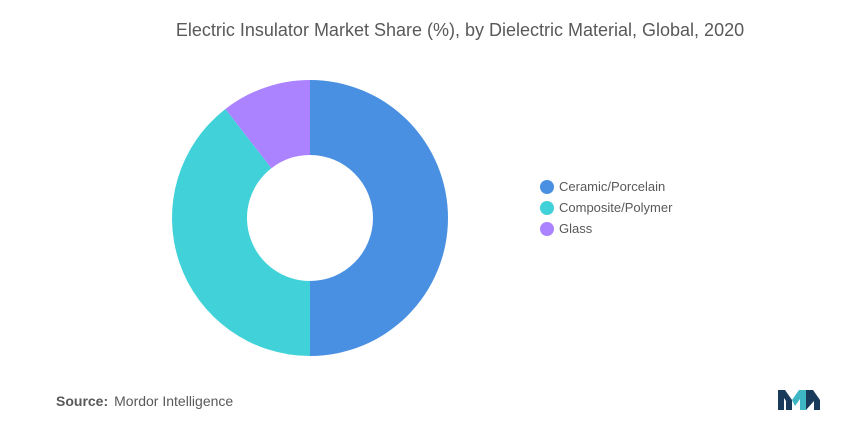 The width and height of the screenshot is (862, 429). What do you see at coordinates (606, 228) in the screenshot?
I see `legend-item: Glass` at bounding box center [606, 228].